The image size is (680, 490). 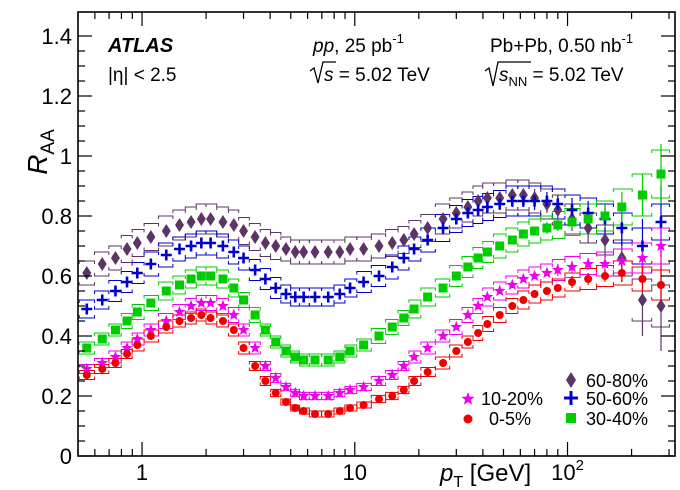 What do you see at coordinates (561, 77) in the screenshot?
I see `svg-text: sNN = 5.02 TeV` at bounding box center [561, 77].